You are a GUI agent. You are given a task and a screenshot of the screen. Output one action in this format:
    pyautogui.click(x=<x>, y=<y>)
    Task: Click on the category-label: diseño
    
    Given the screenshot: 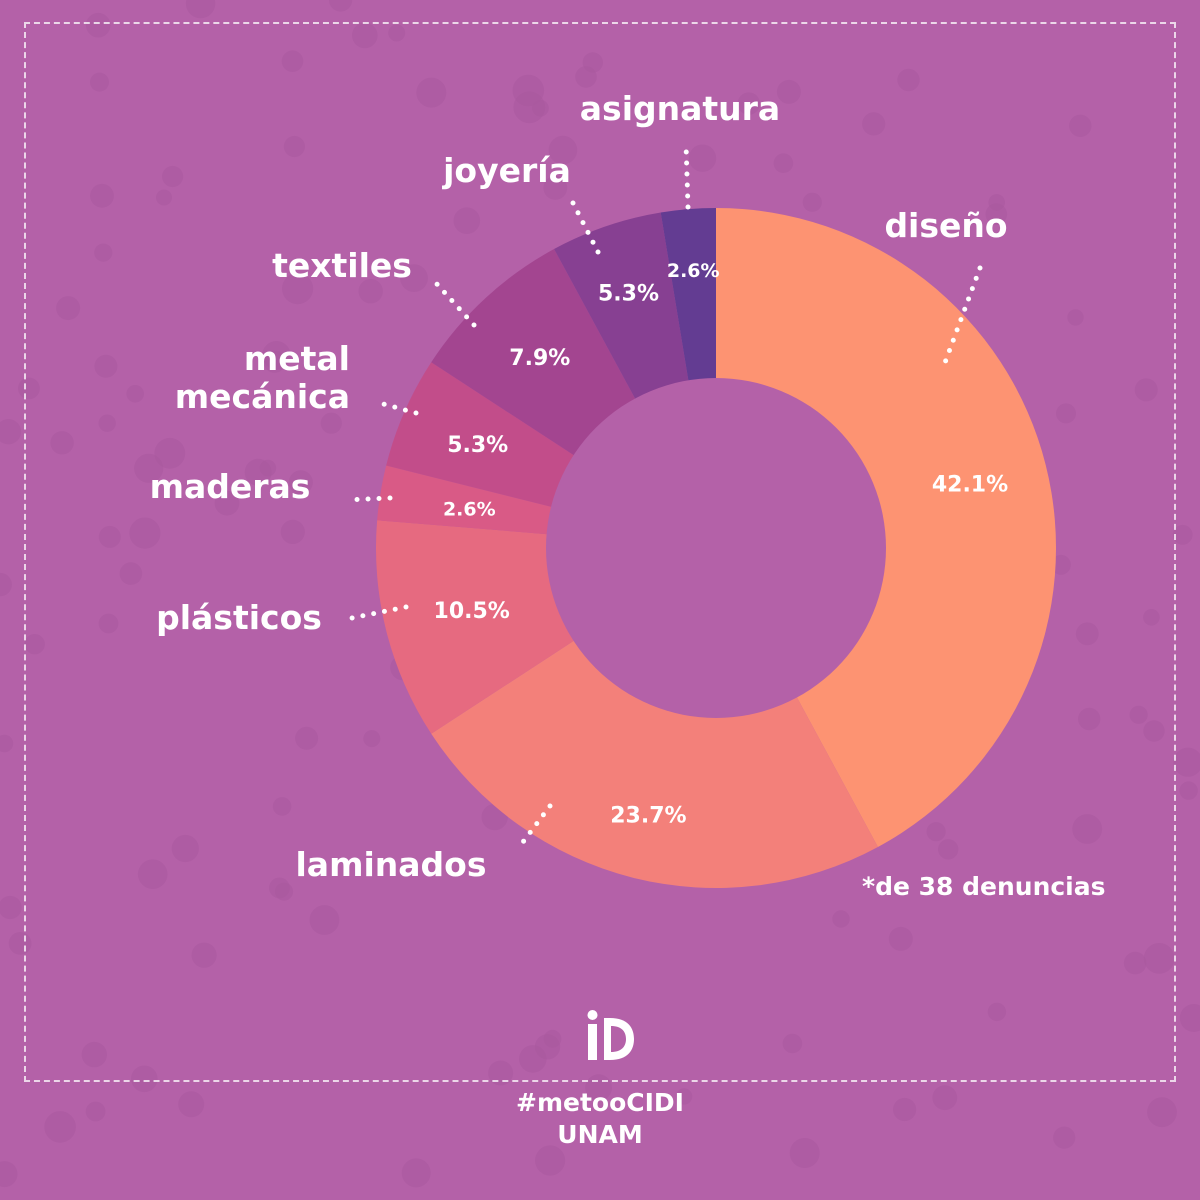 What is the action you would take?
    pyautogui.click(x=945, y=225)
    